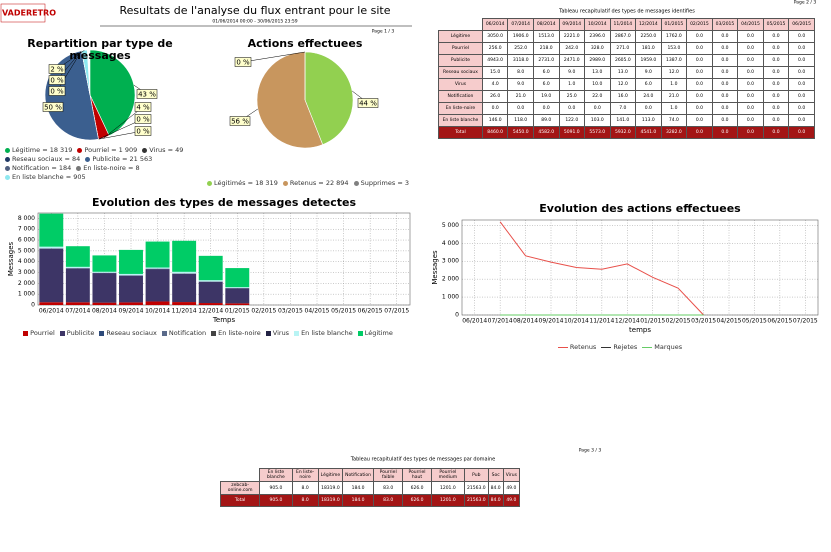  Describe the element at coordinates (57, 70) in the screenshot. I see `data-label: 2 %` at that location.